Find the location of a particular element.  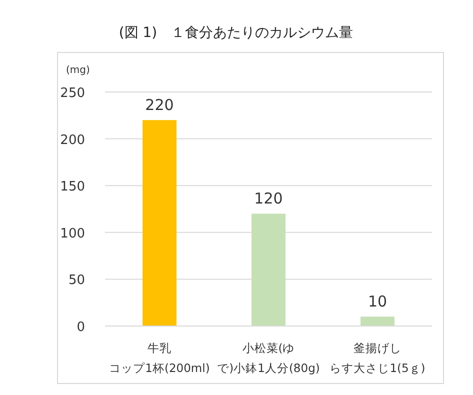

y-axis-title: (mg) is located at coordinates (78, 70).